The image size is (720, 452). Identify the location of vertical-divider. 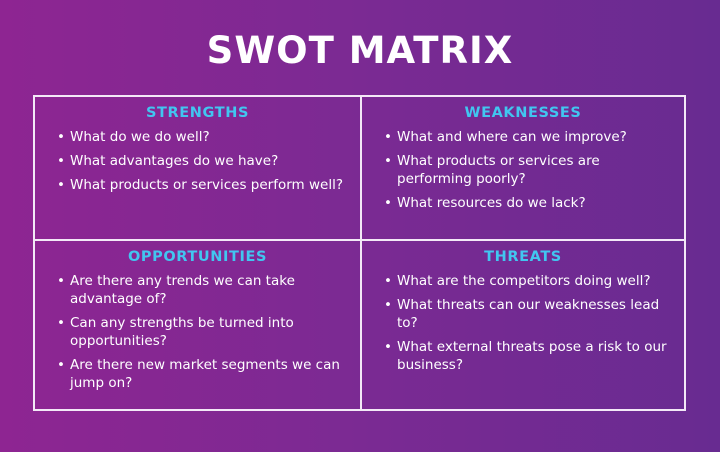
(361, 253).